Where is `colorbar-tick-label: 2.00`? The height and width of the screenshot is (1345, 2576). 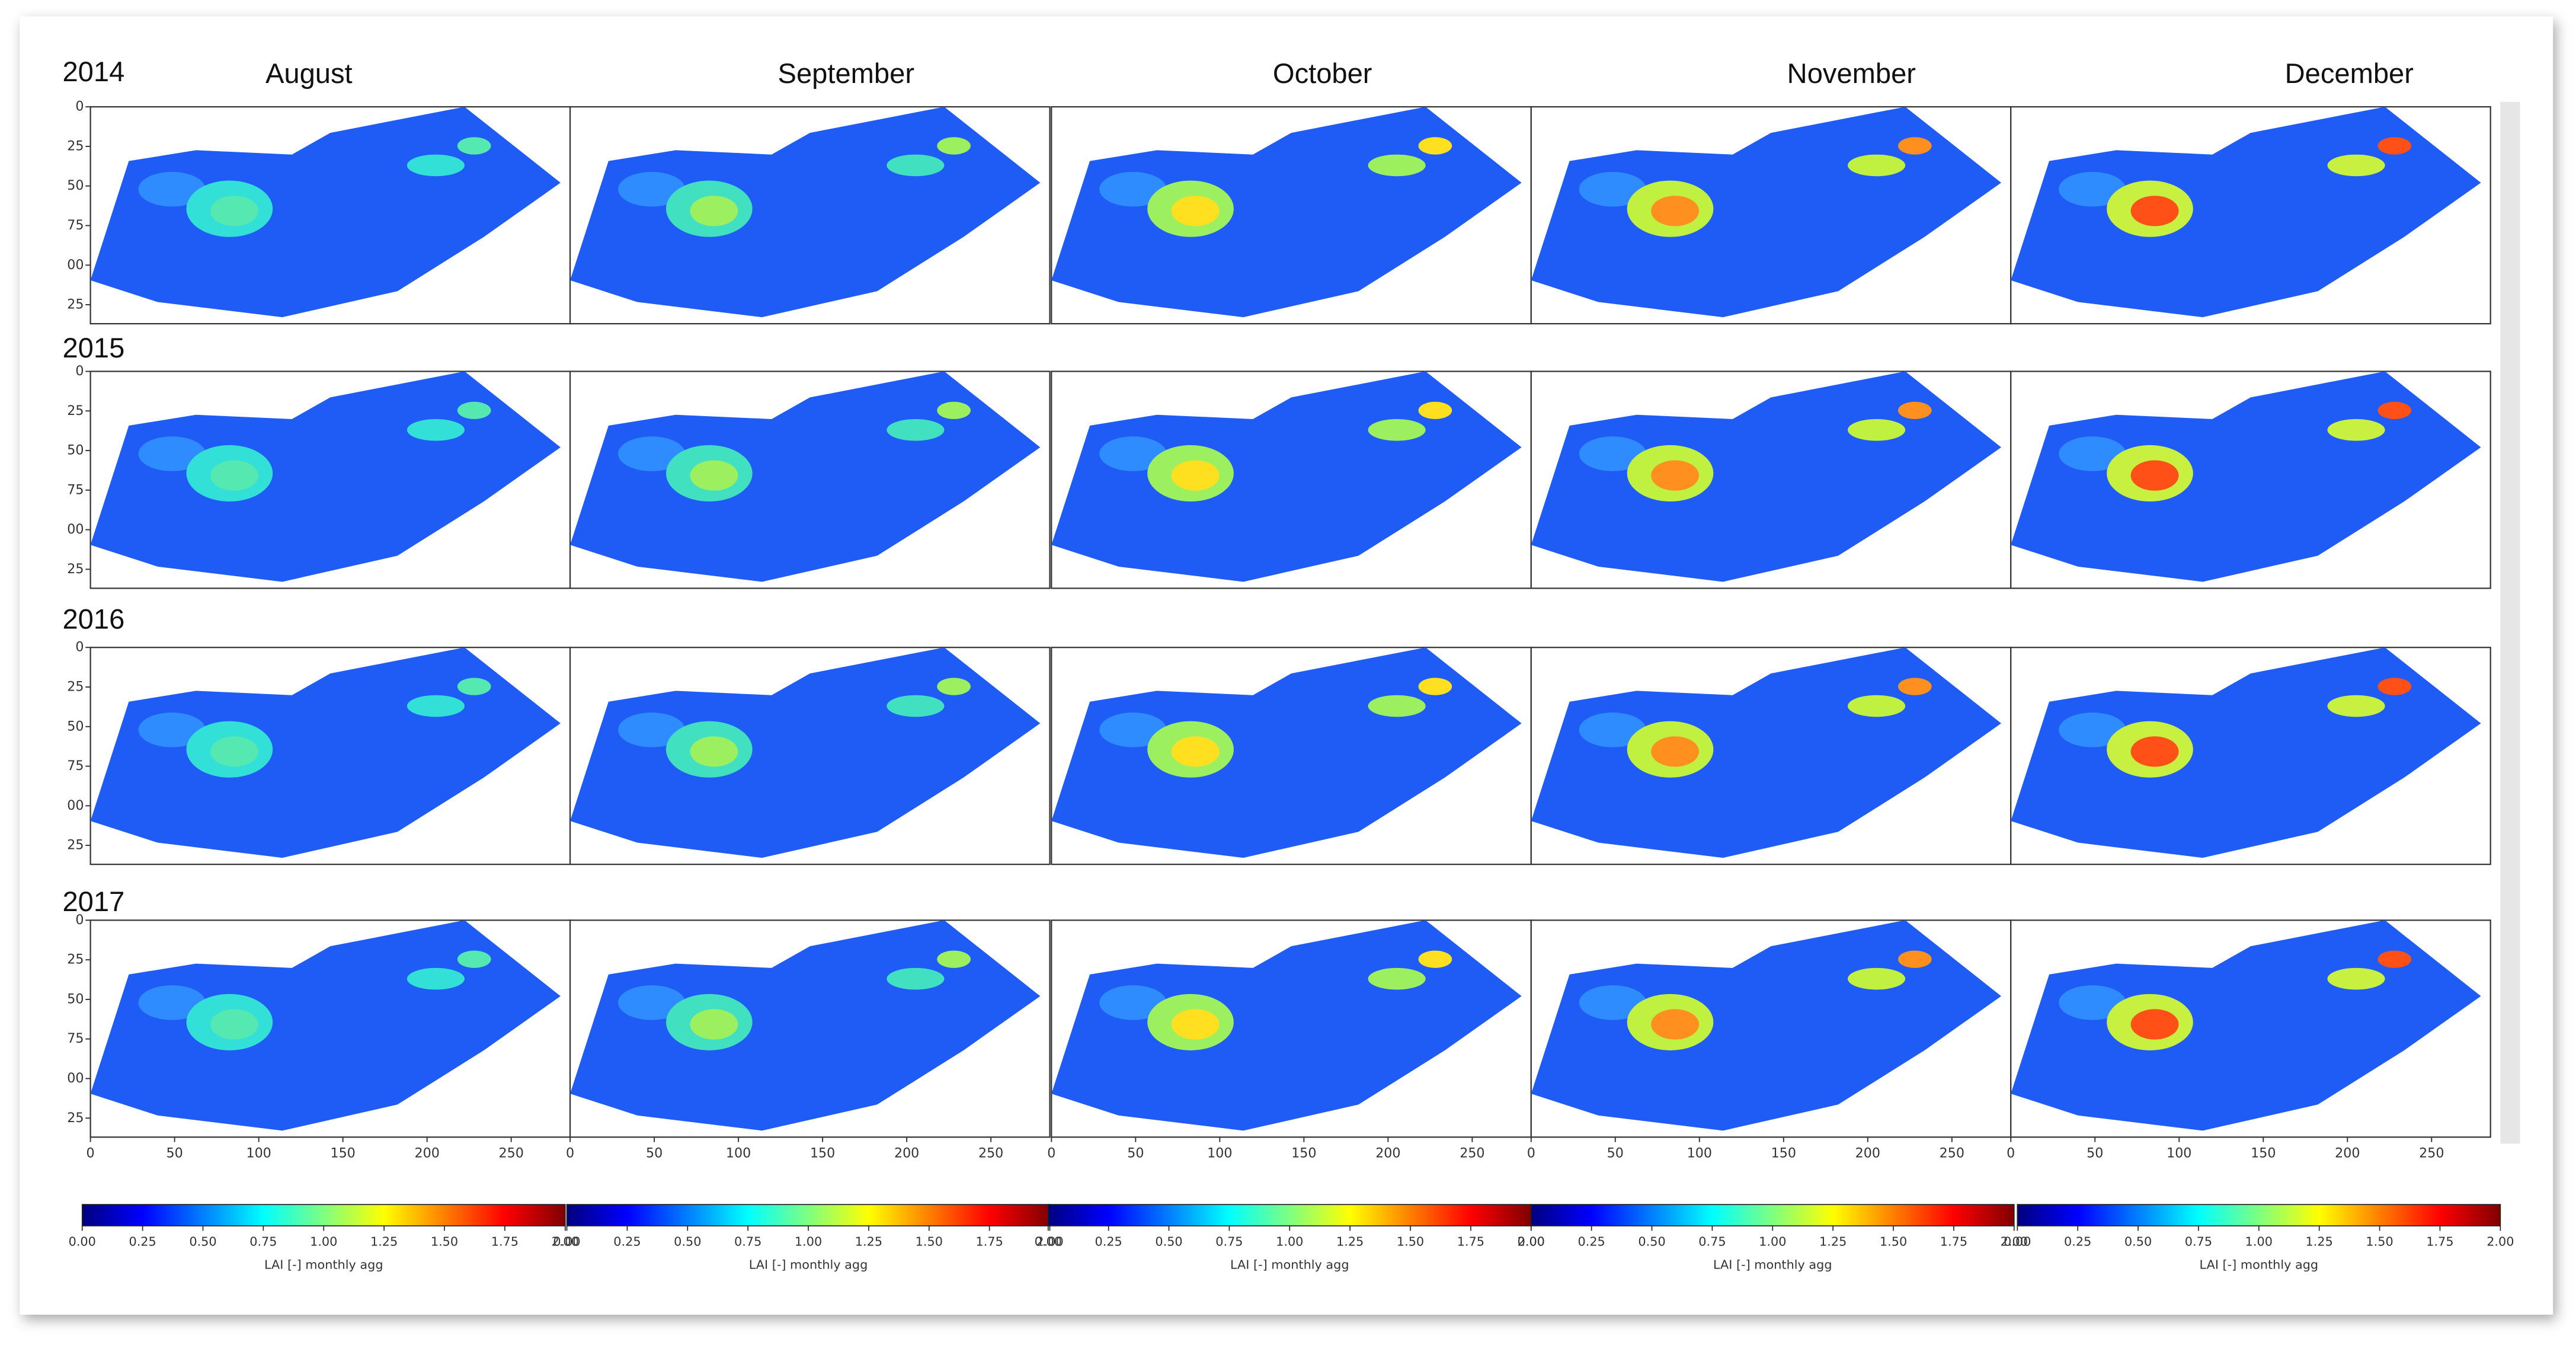
colorbar-tick-label: 2.00 is located at coordinates (2014, 1242).